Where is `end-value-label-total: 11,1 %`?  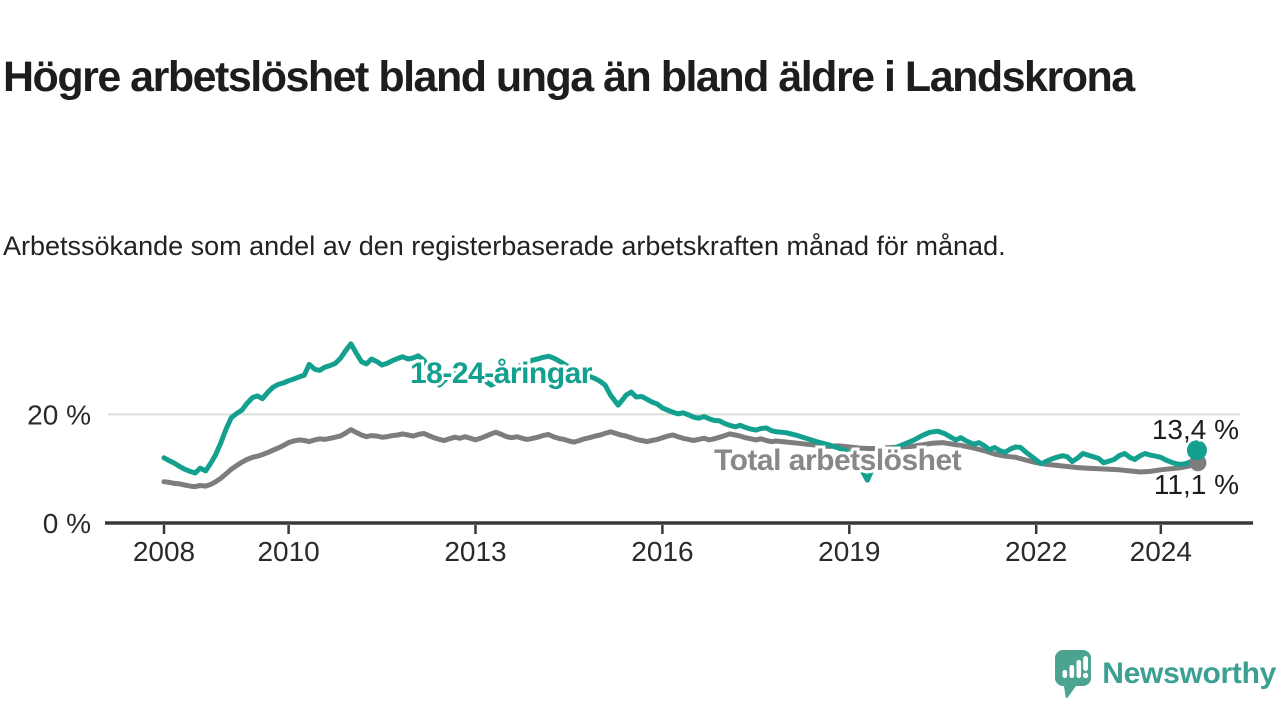
end-value-label-total: 11,1 % is located at coordinates (1196, 484).